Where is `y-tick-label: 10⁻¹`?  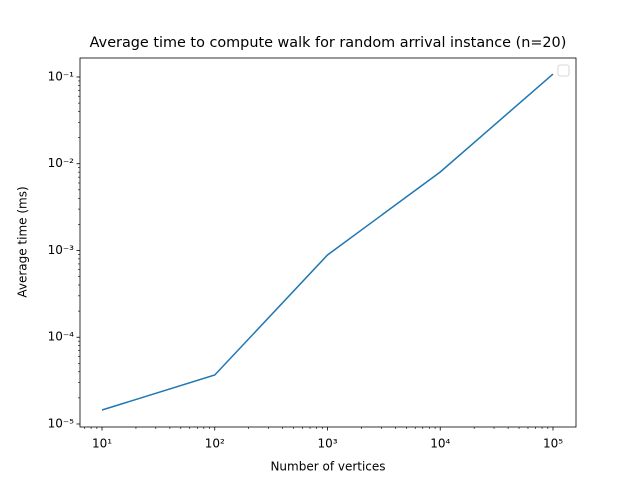 y-tick-label: 10⁻¹ is located at coordinates (61, 76).